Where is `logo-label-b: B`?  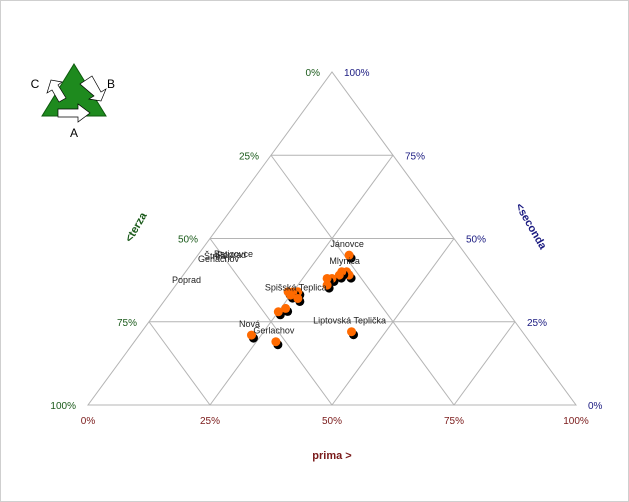
logo-label-b: B is located at coordinates (111, 84).